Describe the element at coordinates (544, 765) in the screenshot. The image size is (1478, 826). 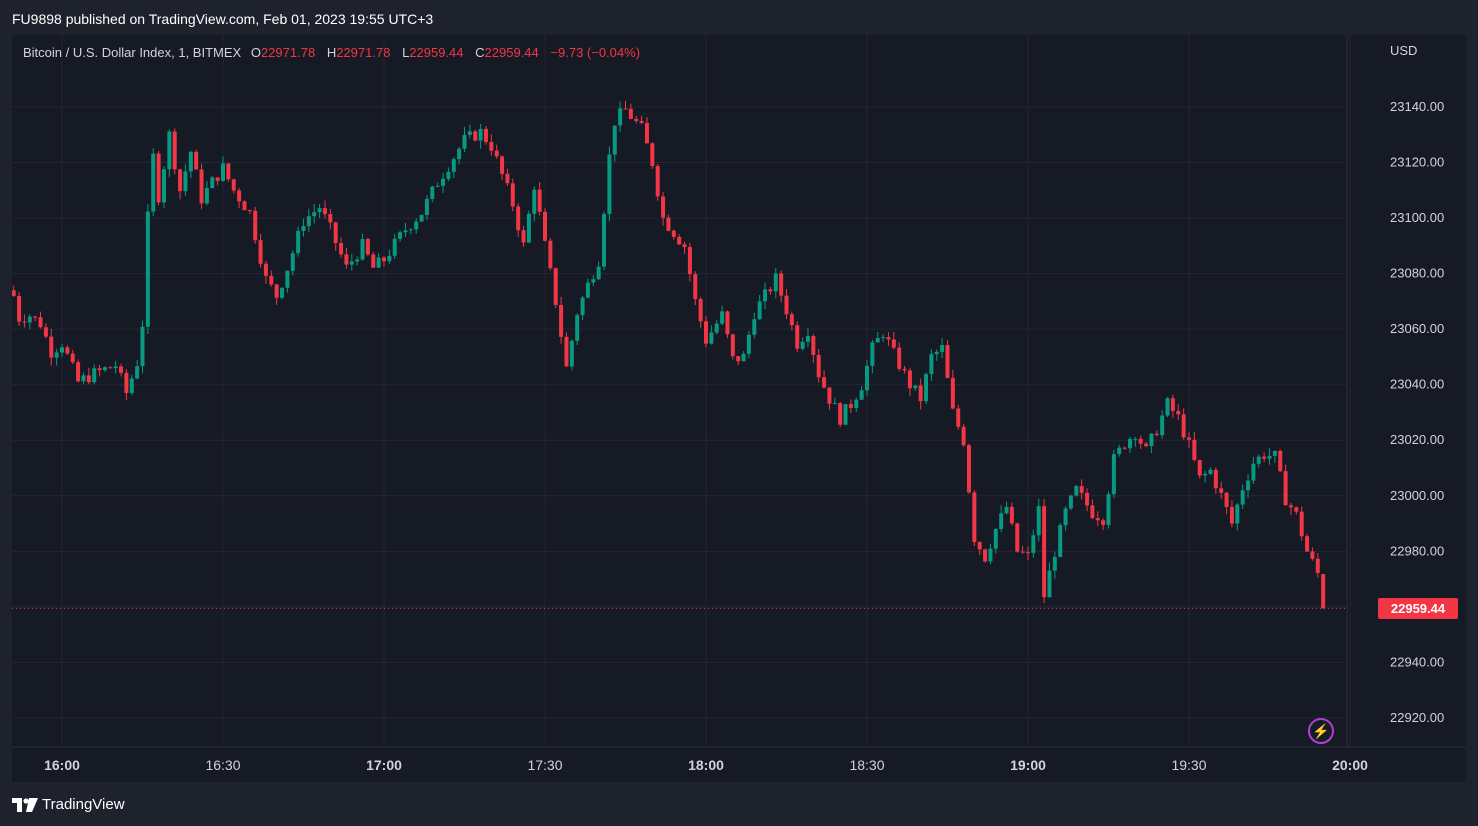
I see `x-tick-label: 17:30` at that location.